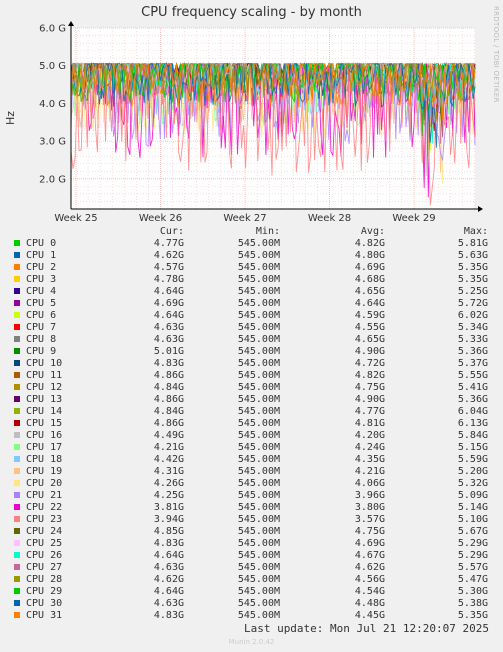 This screenshot has height=652, width=503. What do you see at coordinates (44, 483) in the screenshot?
I see `legend-series-name: CPU 20` at bounding box center [44, 483].